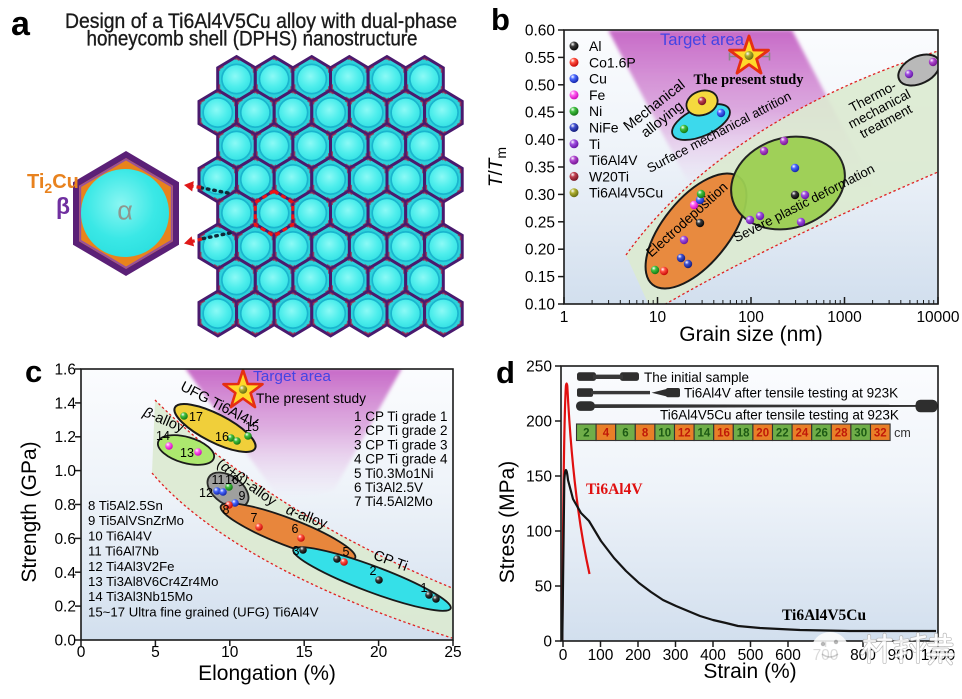 The image size is (962, 699). Describe the element at coordinates (540, 222) in the screenshot. I see `svg-text: 0.25` at that location.